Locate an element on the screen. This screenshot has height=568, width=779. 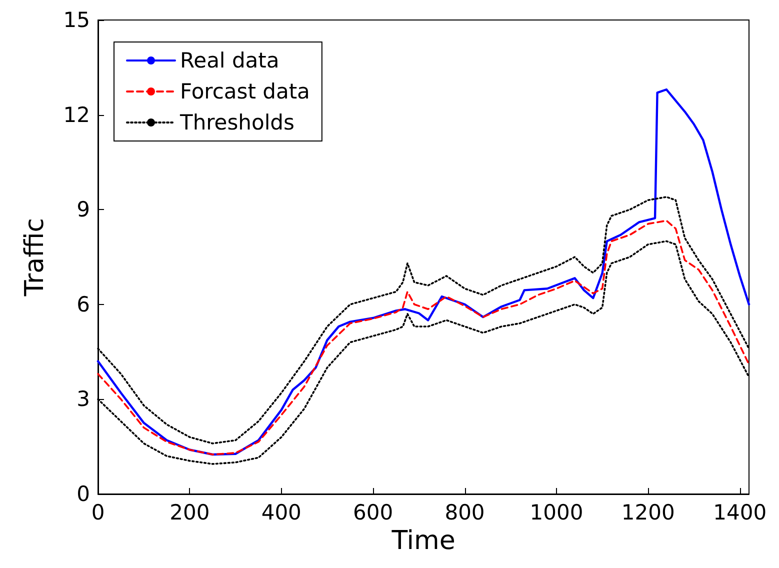
y-tick-label: 9 is located at coordinates (83, 210).